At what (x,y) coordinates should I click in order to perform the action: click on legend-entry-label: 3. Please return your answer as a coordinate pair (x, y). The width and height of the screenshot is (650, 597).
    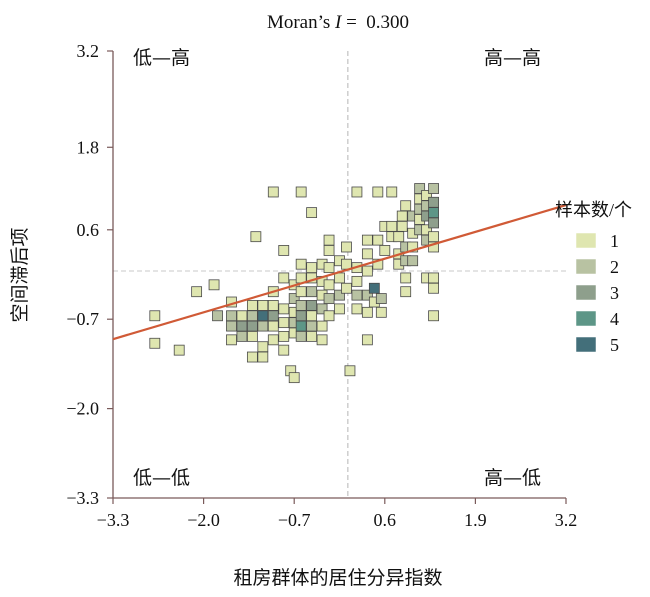
    Looking at the image, I should click on (614, 293).